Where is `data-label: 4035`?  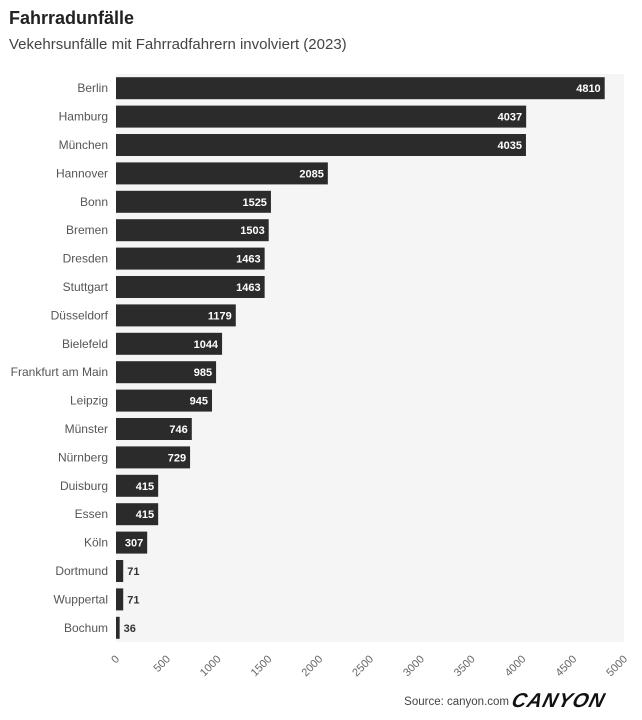 data-label: 4035 is located at coordinates (509, 146).